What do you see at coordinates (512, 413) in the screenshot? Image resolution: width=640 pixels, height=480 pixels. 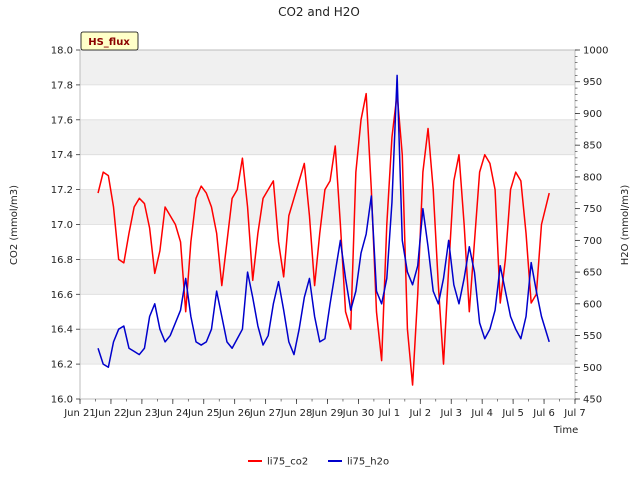 I see `x-tick-label: Jul 5` at bounding box center [512, 413].